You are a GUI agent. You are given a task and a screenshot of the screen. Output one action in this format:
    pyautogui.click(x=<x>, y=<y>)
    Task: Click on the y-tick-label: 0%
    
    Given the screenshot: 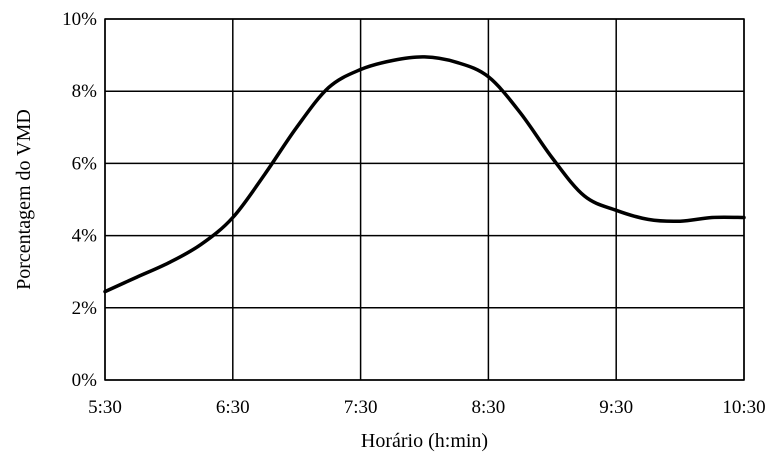 What is the action you would take?
    pyautogui.click(x=85, y=380)
    